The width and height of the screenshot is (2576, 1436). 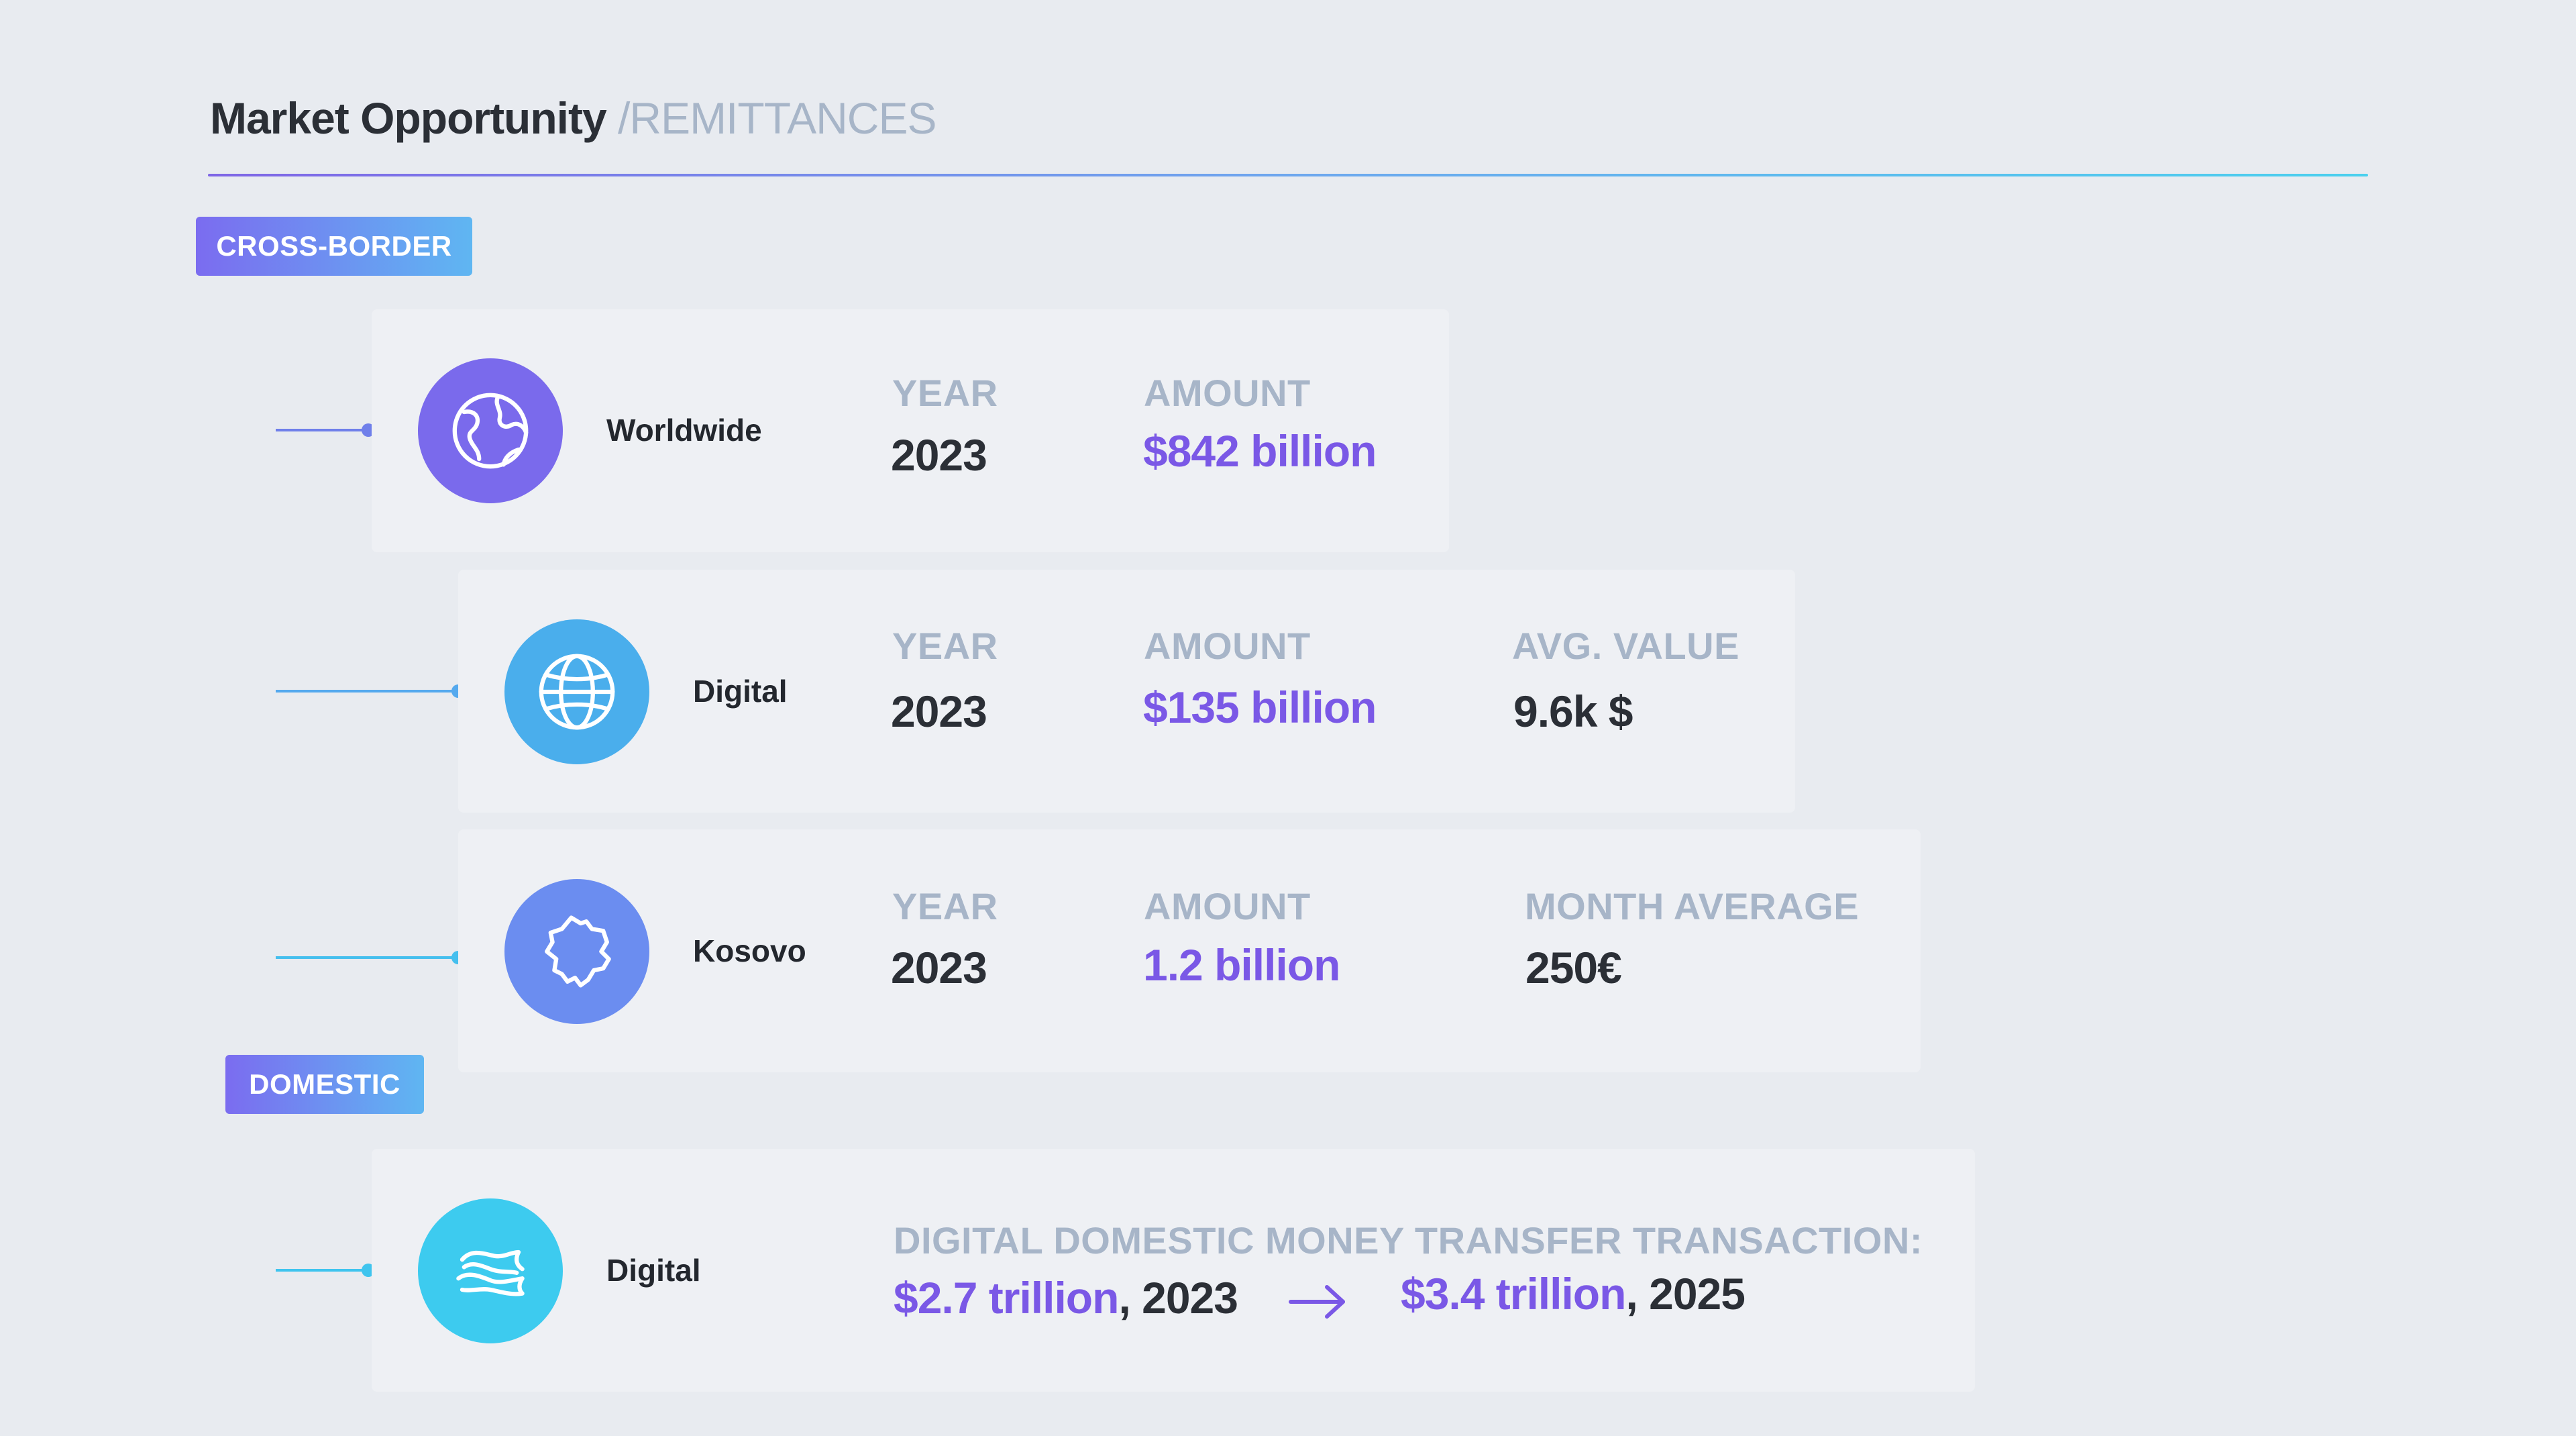 What do you see at coordinates (1625, 646) in the screenshot?
I see `avg-value-label: AVG. VALUE` at bounding box center [1625, 646].